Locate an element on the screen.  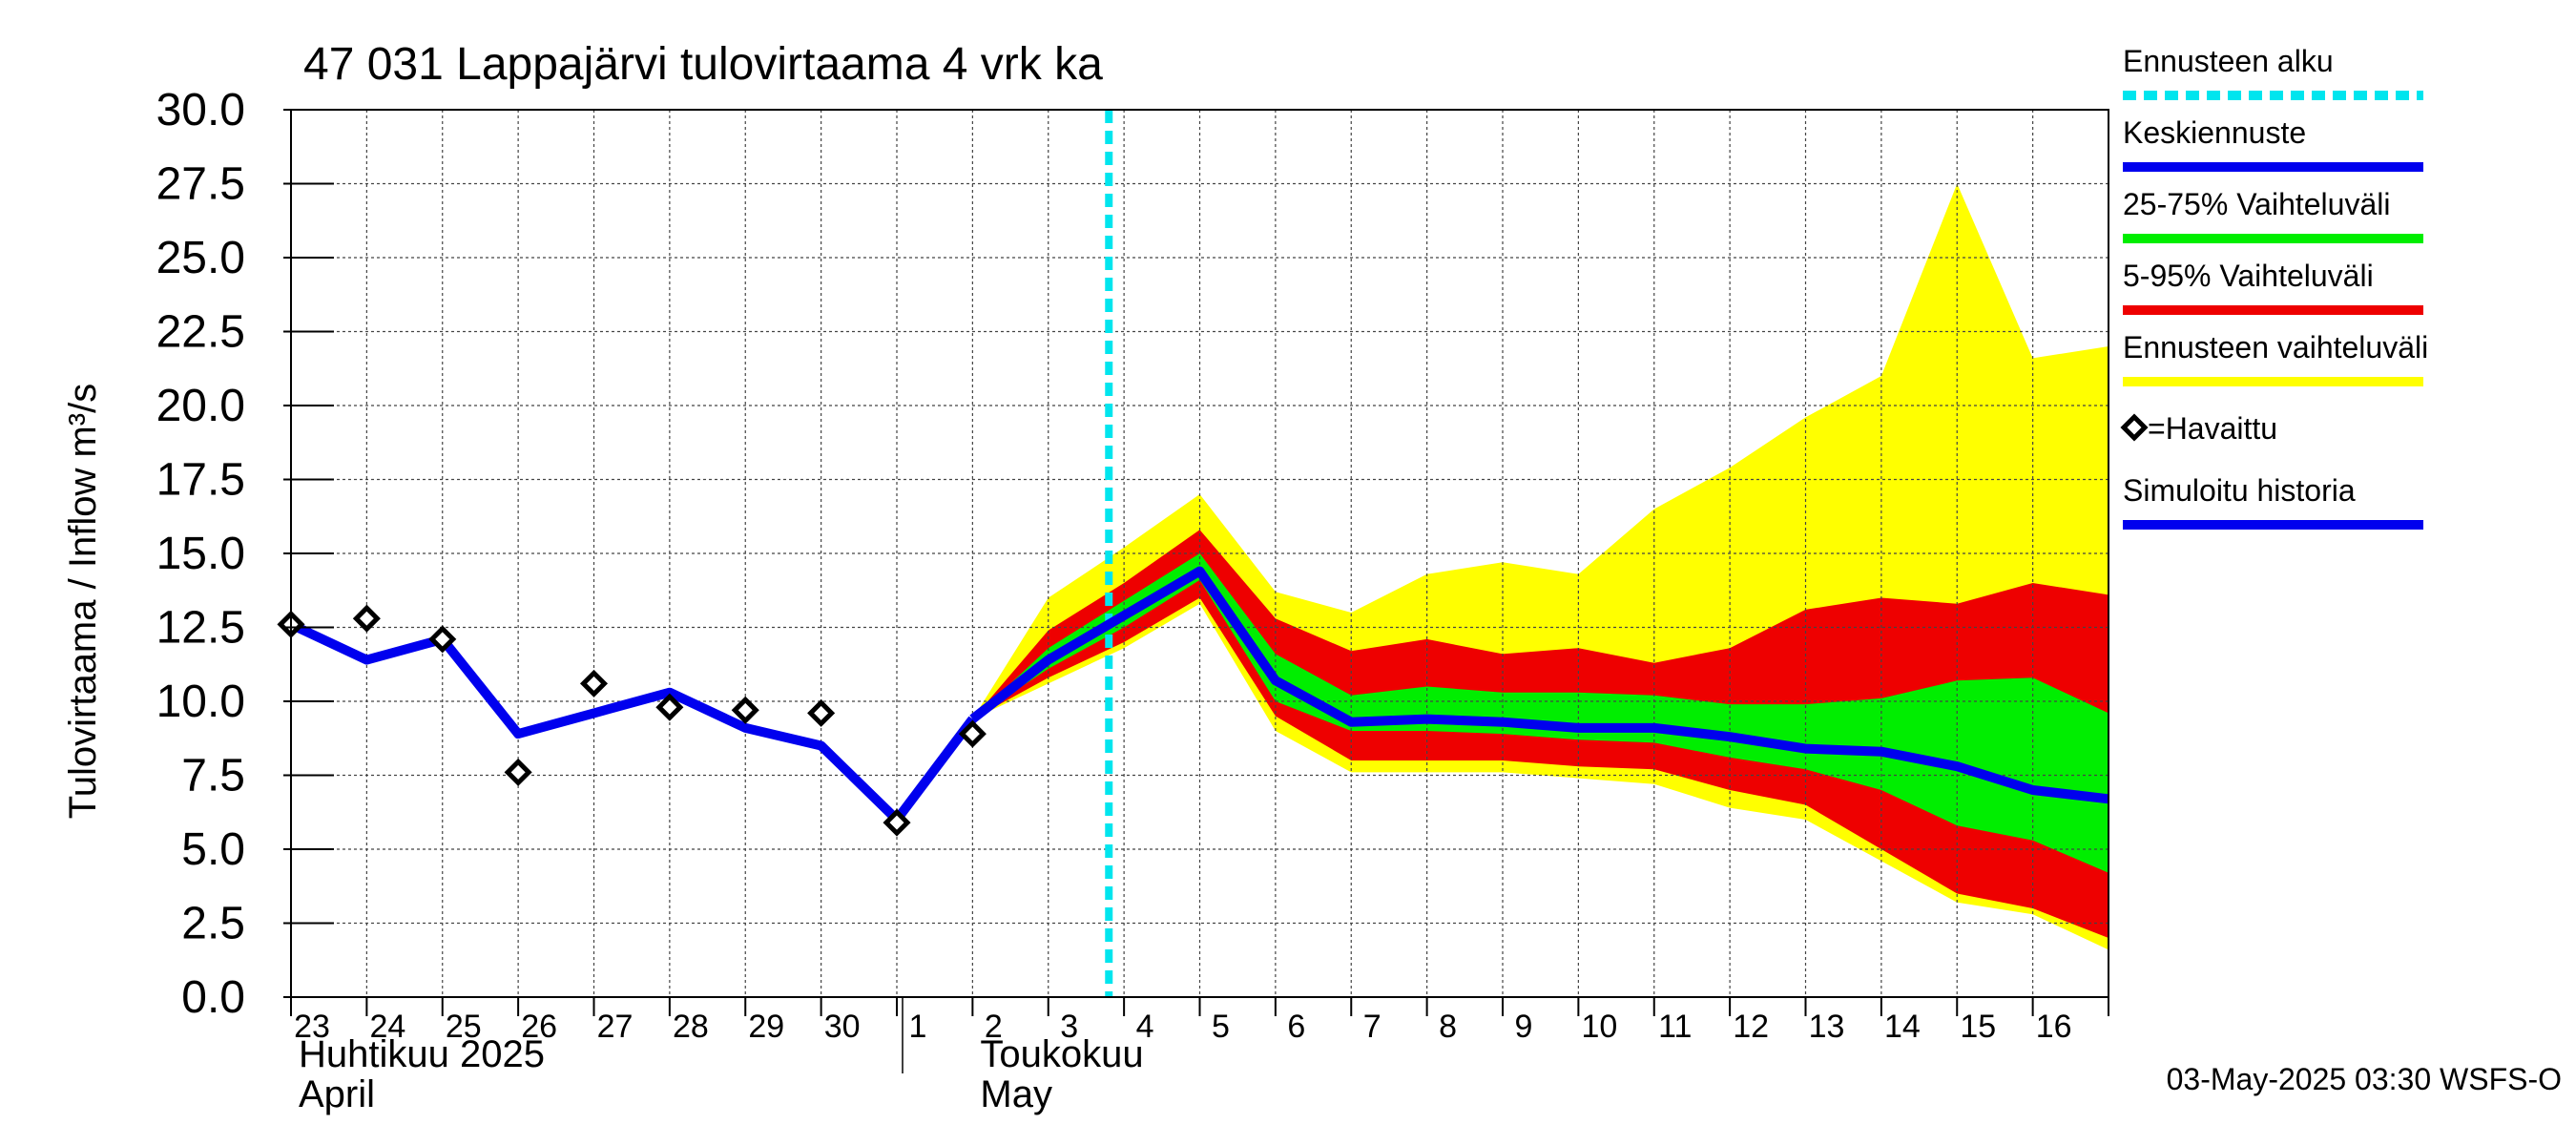
month-label-en: April is located at coordinates (337, 1094).